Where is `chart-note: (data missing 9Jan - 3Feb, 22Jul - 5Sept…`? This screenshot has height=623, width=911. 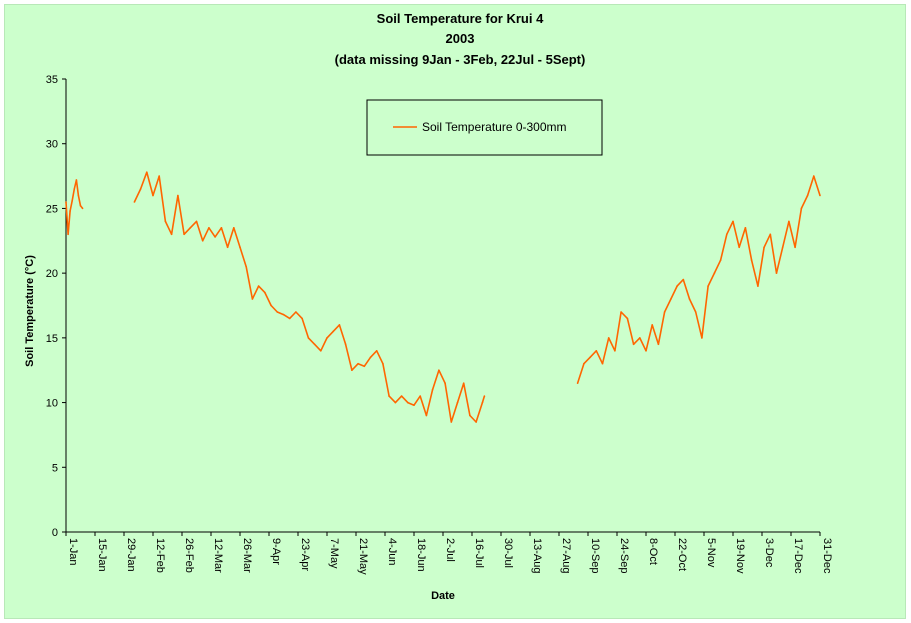
chart-note: (data missing 9Jan - 3Feb, 22Jul - 5Sept… is located at coordinates (460, 59).